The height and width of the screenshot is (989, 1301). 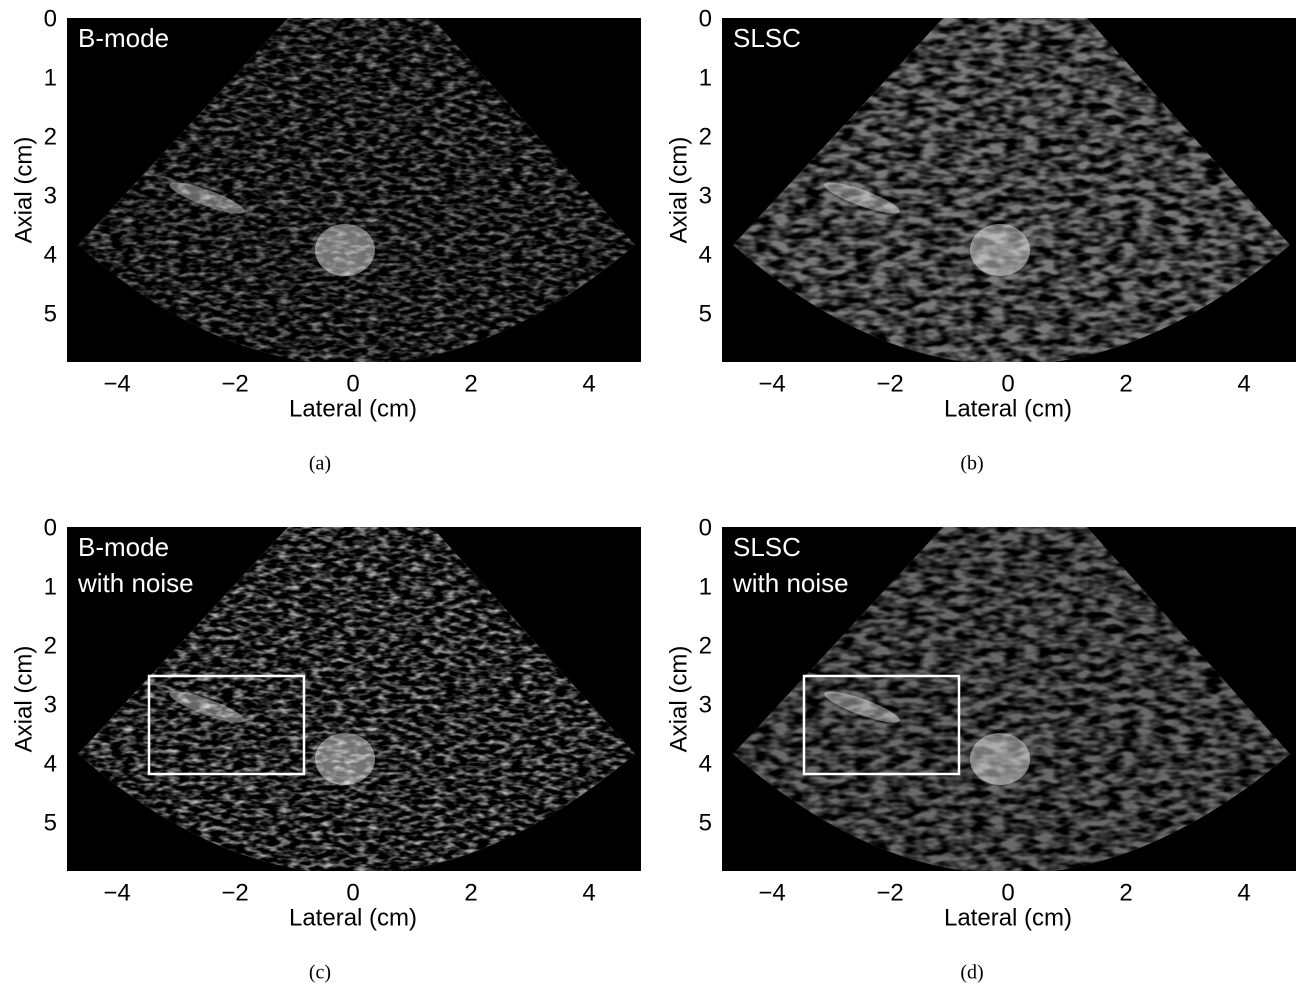 What do you see at coordinates (971, 464) in the screenshot?
I see `caption: (b)` at bounding box center [971, 464].